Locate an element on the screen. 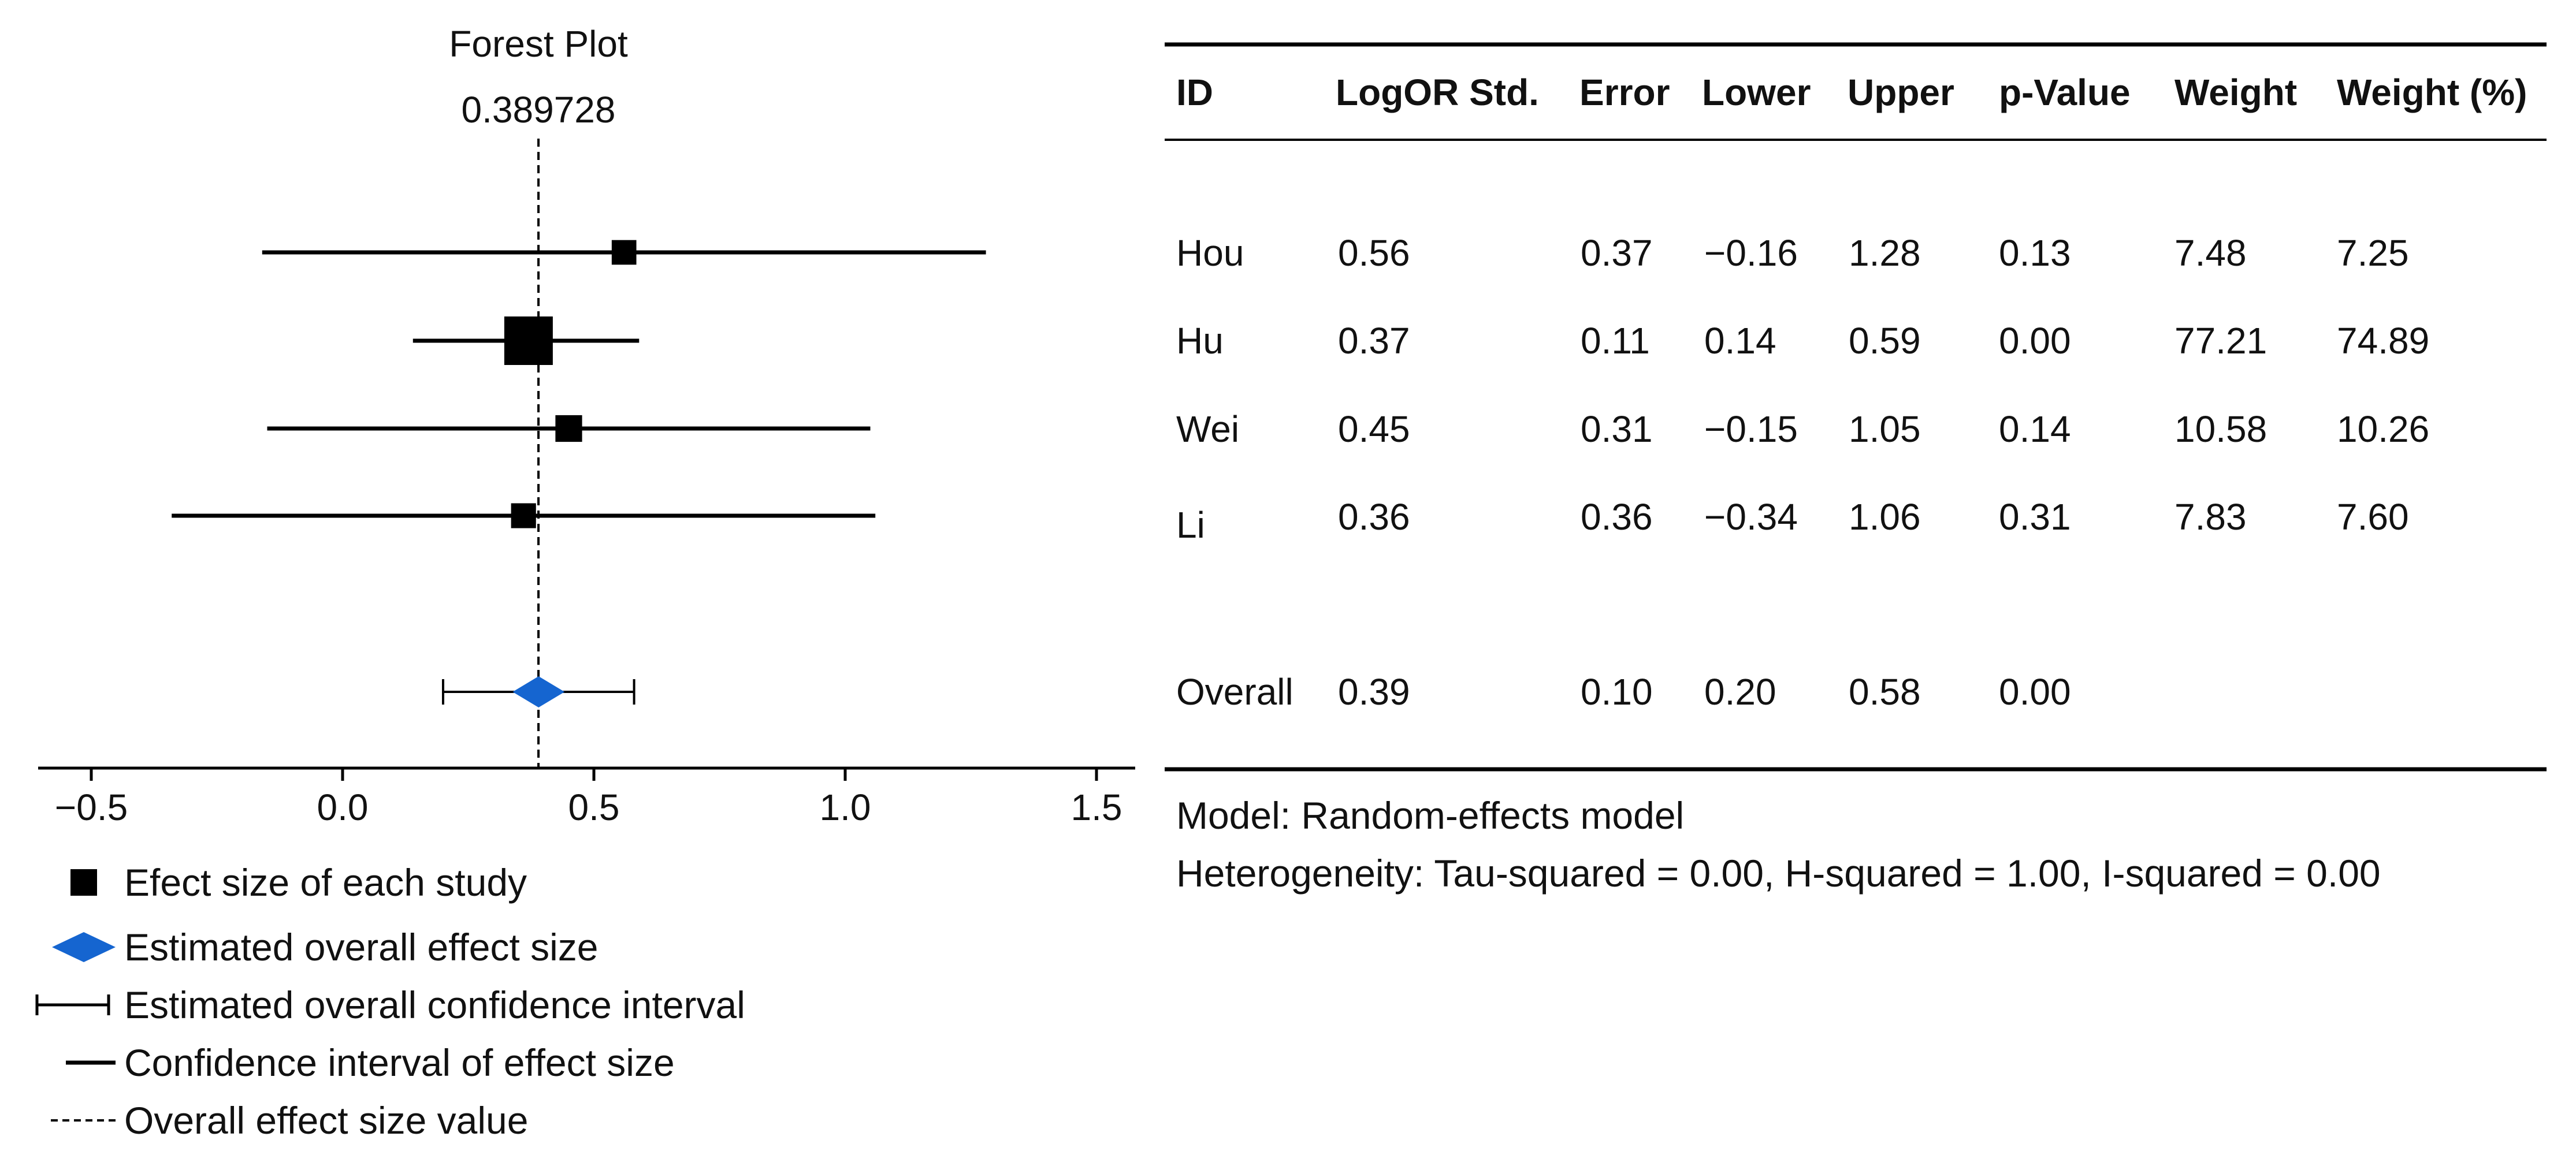  whisker-interval-icon is located at coordinates (72, 1004).